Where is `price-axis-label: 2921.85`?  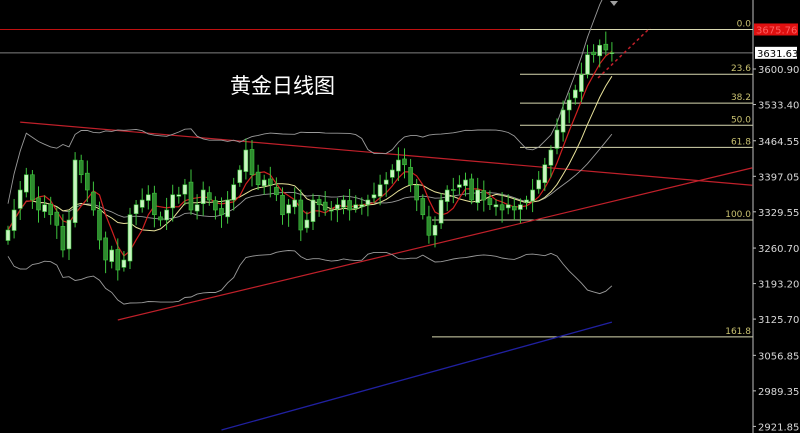 price-axis-label: 2921.85 is located at coordinates (778, 427).